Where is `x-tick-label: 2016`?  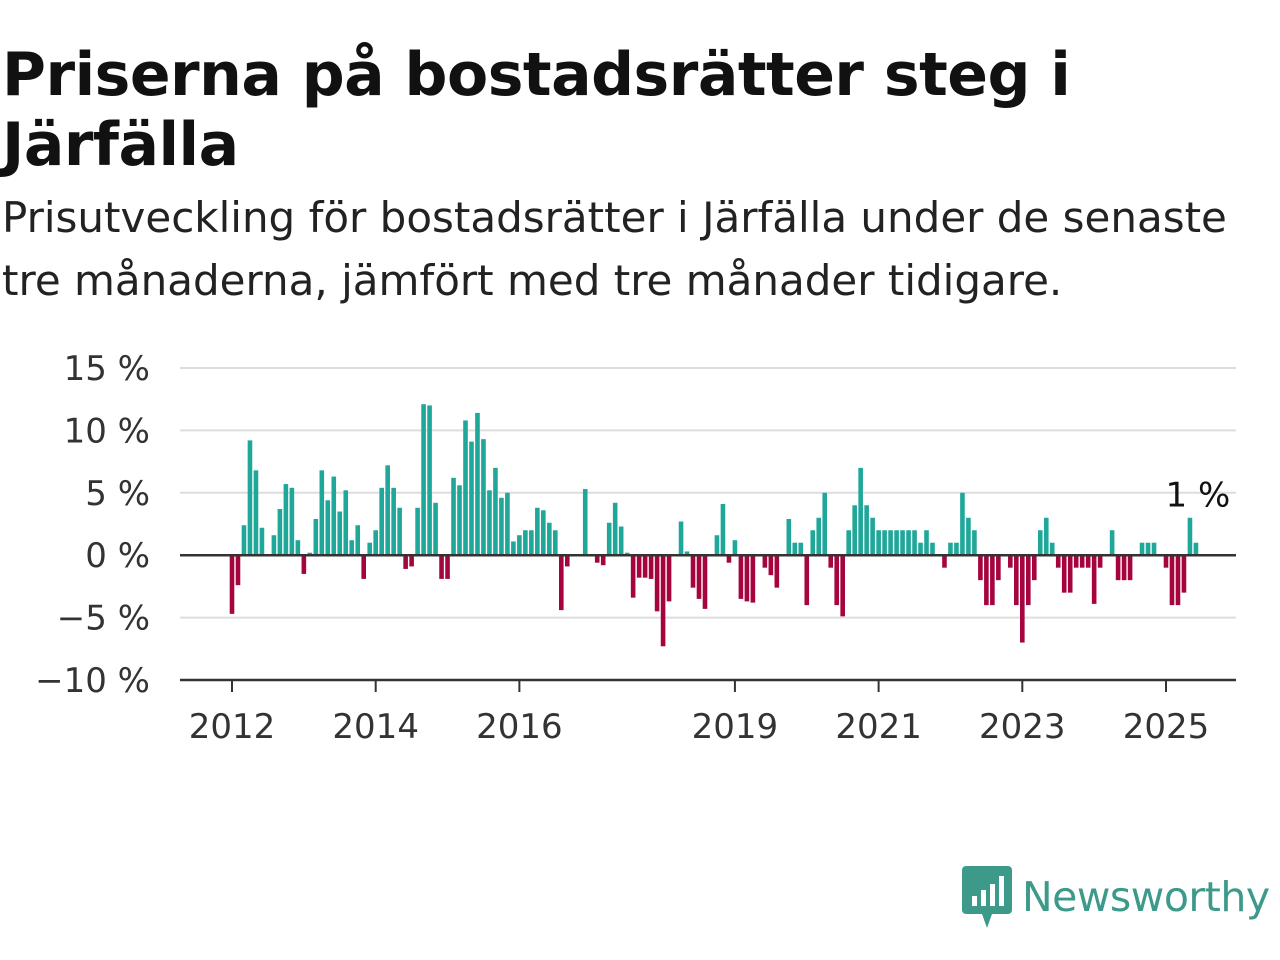
x-tick-label: 2016 is located at coordinates (519, 727).